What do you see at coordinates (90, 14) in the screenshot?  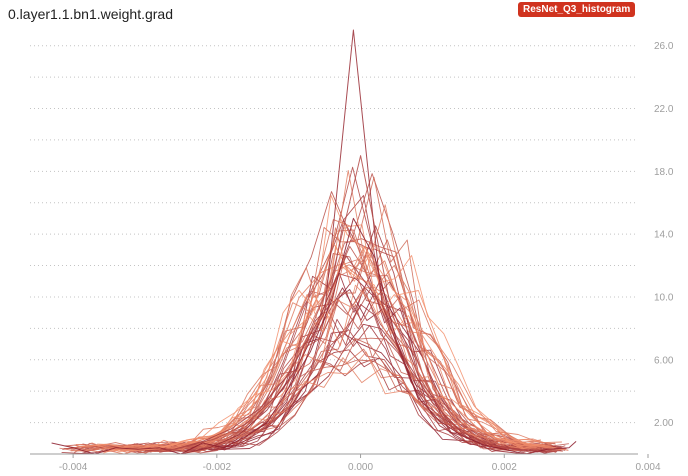 I see `chart-title: 0.layer1.1.bn1.weight.grad` at bounding box center [90, 14].